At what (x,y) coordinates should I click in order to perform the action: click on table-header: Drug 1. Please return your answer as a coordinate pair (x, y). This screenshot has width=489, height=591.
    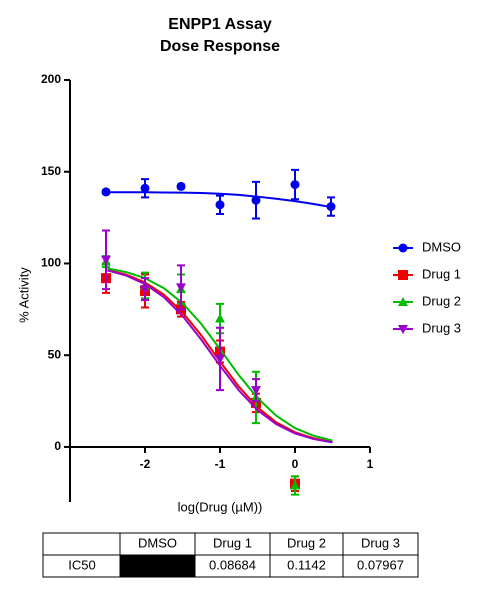
    Looking at the image, I should click on (232, 542).